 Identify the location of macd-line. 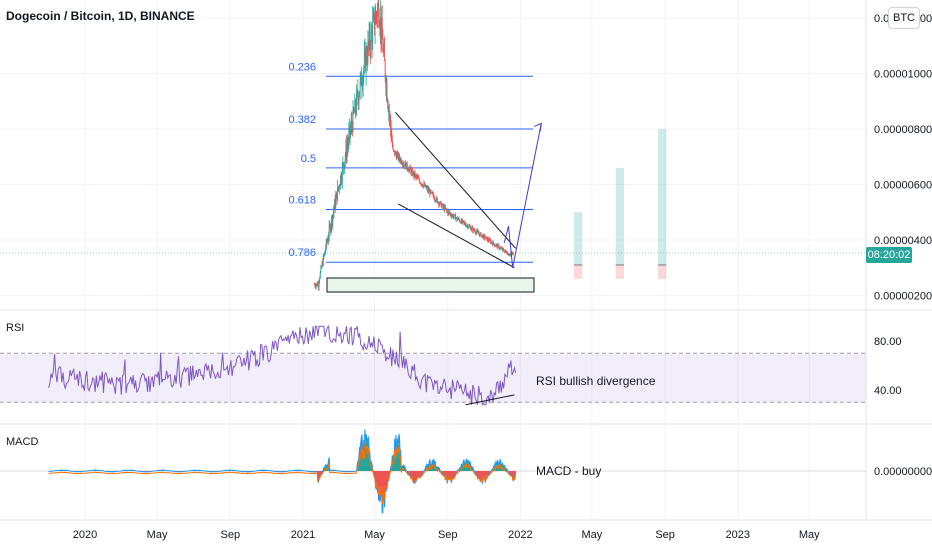
(282, 471).